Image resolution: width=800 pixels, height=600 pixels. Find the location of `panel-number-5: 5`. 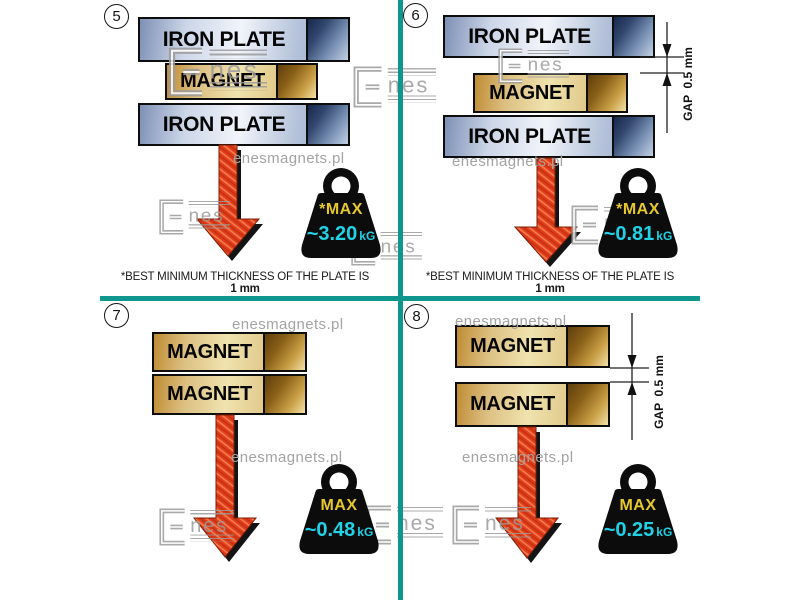

panel-number-5: 5 is located at coordinates (116, 16).